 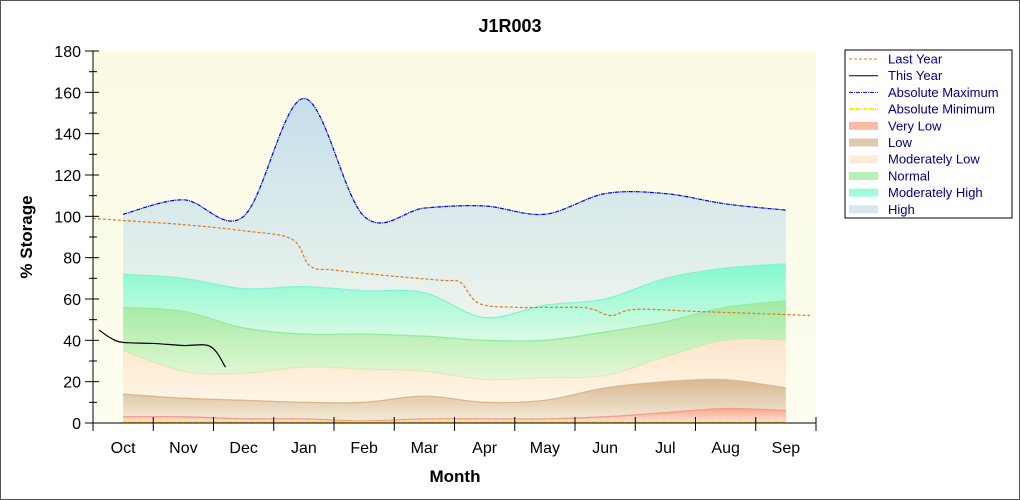 I want to click on band-normal, so click(x=454, y=340).